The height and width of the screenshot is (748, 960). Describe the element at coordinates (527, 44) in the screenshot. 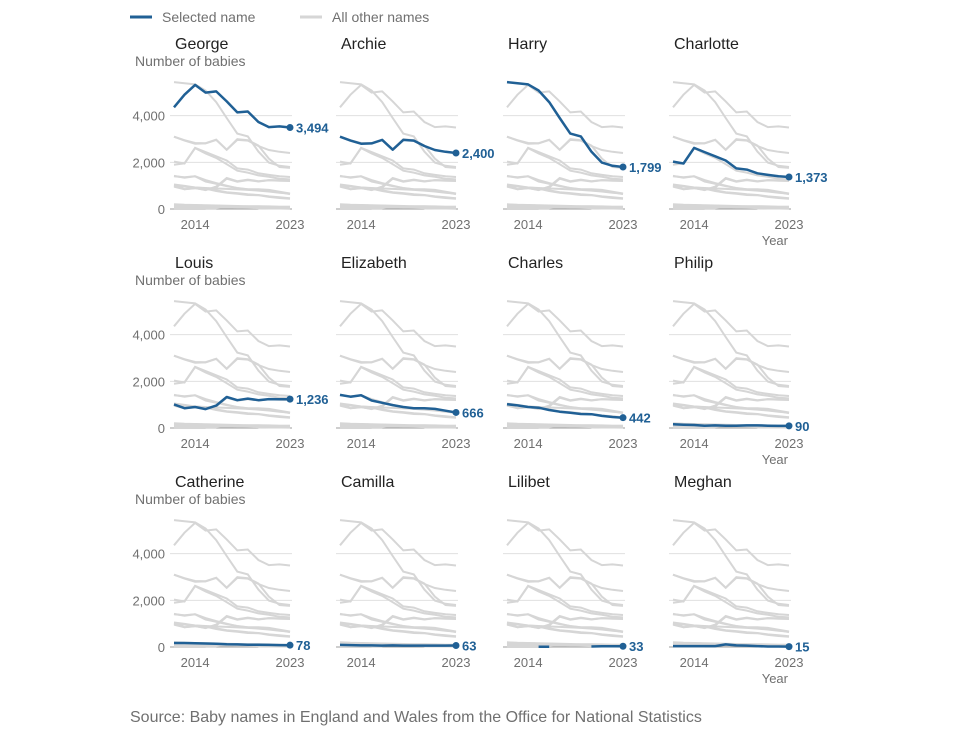

I see `panel-title: Harry` at that location.